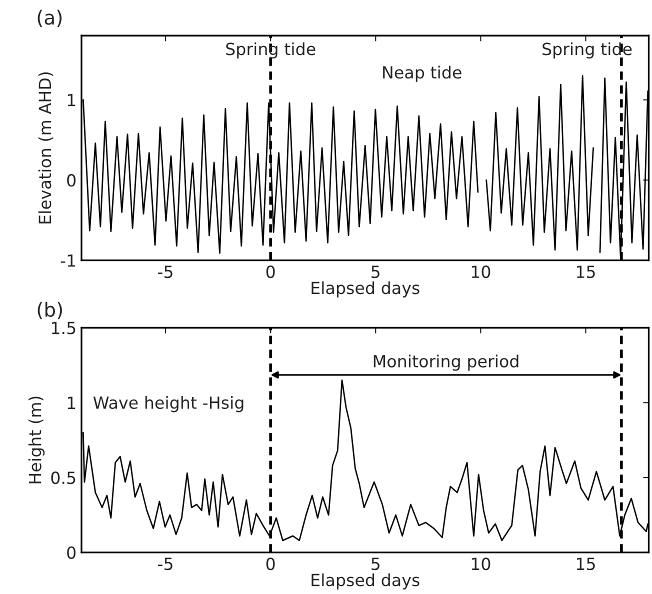 This screenshot has height=594, width=652. Describe the element at coordinates (46, 148) in the screenshot. I see `y-axis-title: Elevation (m AHD)` at that location.